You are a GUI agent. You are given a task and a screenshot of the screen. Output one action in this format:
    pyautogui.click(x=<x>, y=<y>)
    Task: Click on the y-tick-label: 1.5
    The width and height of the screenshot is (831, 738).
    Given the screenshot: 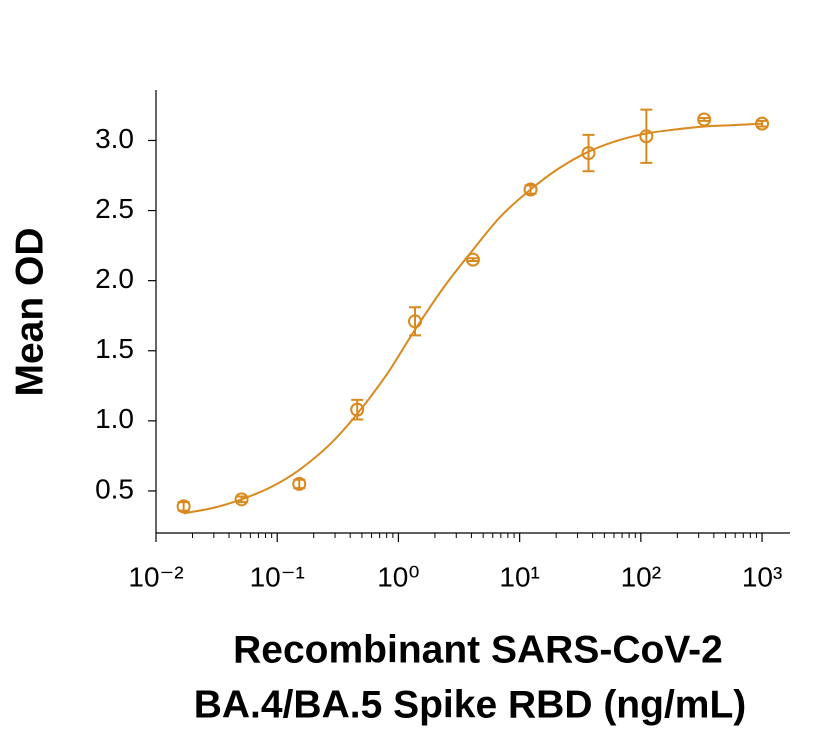 What is the action you would take?
    pyautogui.click(x=114, y=348)
    